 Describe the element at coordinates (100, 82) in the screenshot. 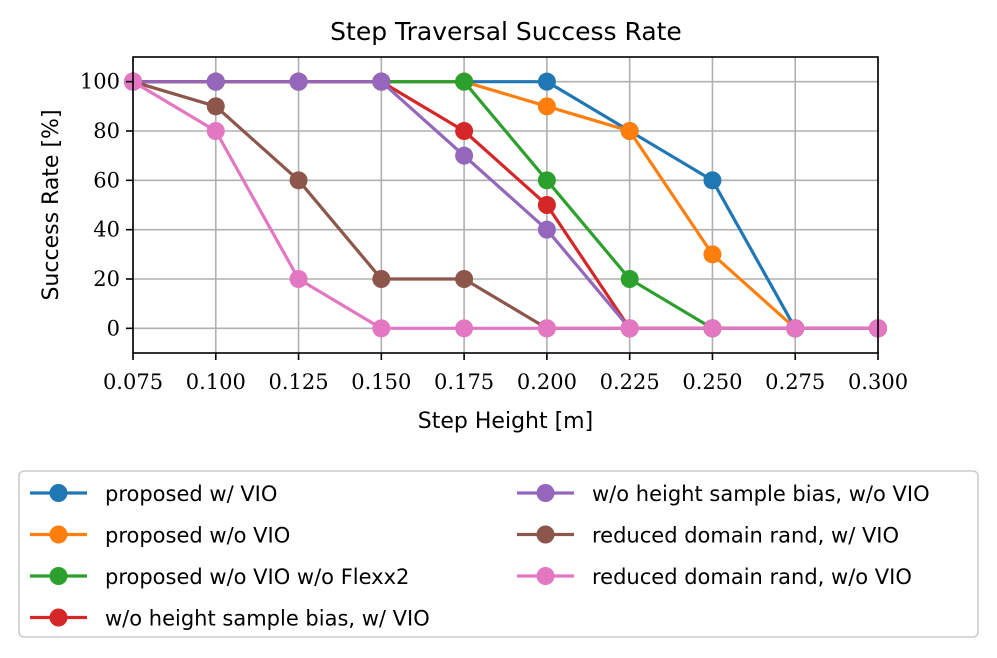

I see `y-tick-label: 100` at that location.